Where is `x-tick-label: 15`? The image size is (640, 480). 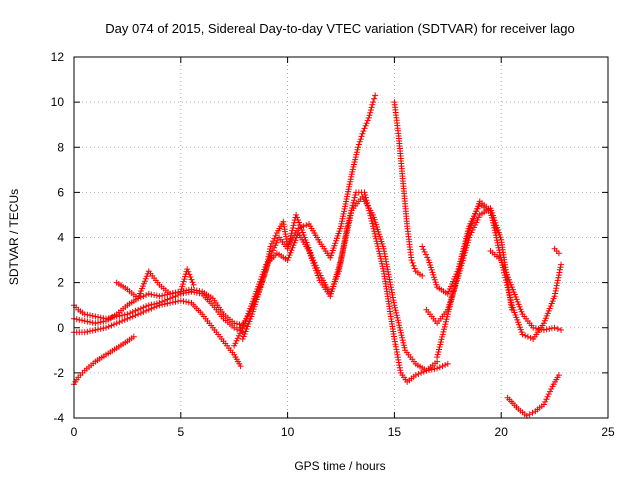 x-tick-label: 15 is located at coordinates (395, 432).